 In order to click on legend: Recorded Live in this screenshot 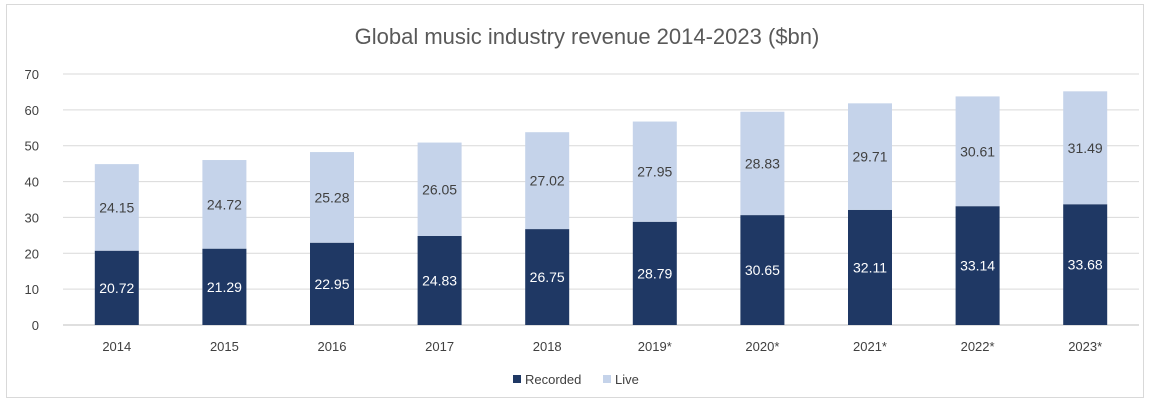, I will do `click(576, 379)`.